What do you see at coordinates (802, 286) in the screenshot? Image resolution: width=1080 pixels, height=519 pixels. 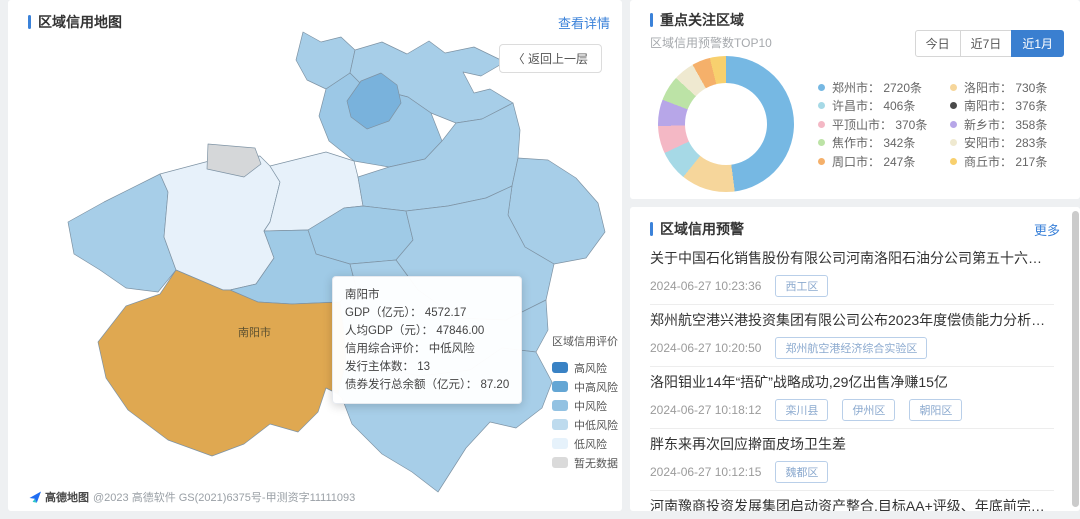 I see `region-tag: 西工区` at bounding box center [802, 286].